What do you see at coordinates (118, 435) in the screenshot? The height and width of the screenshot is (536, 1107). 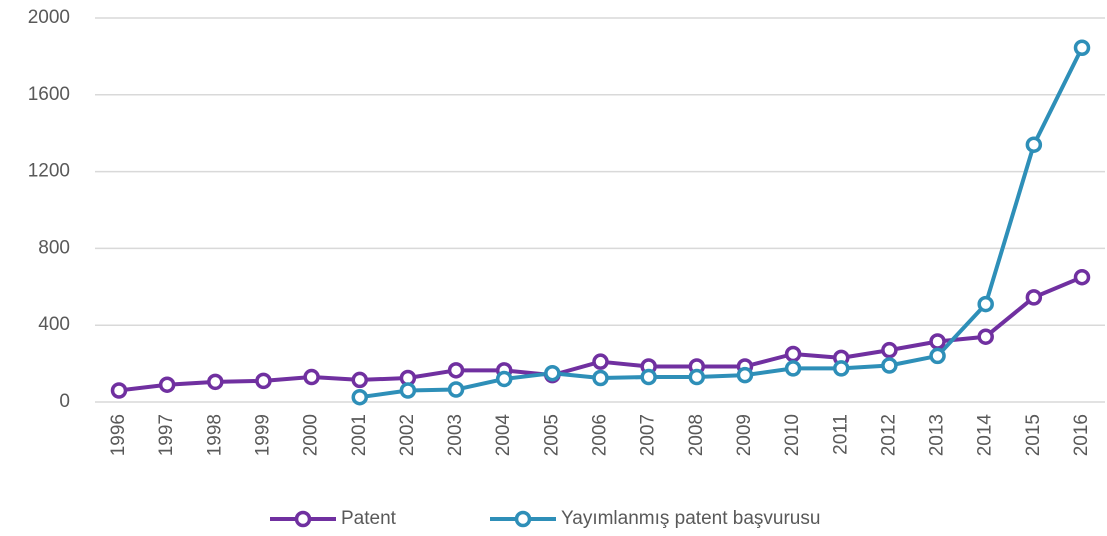 I see `x-tick-label: 1996` at bounding box center [118, 435].